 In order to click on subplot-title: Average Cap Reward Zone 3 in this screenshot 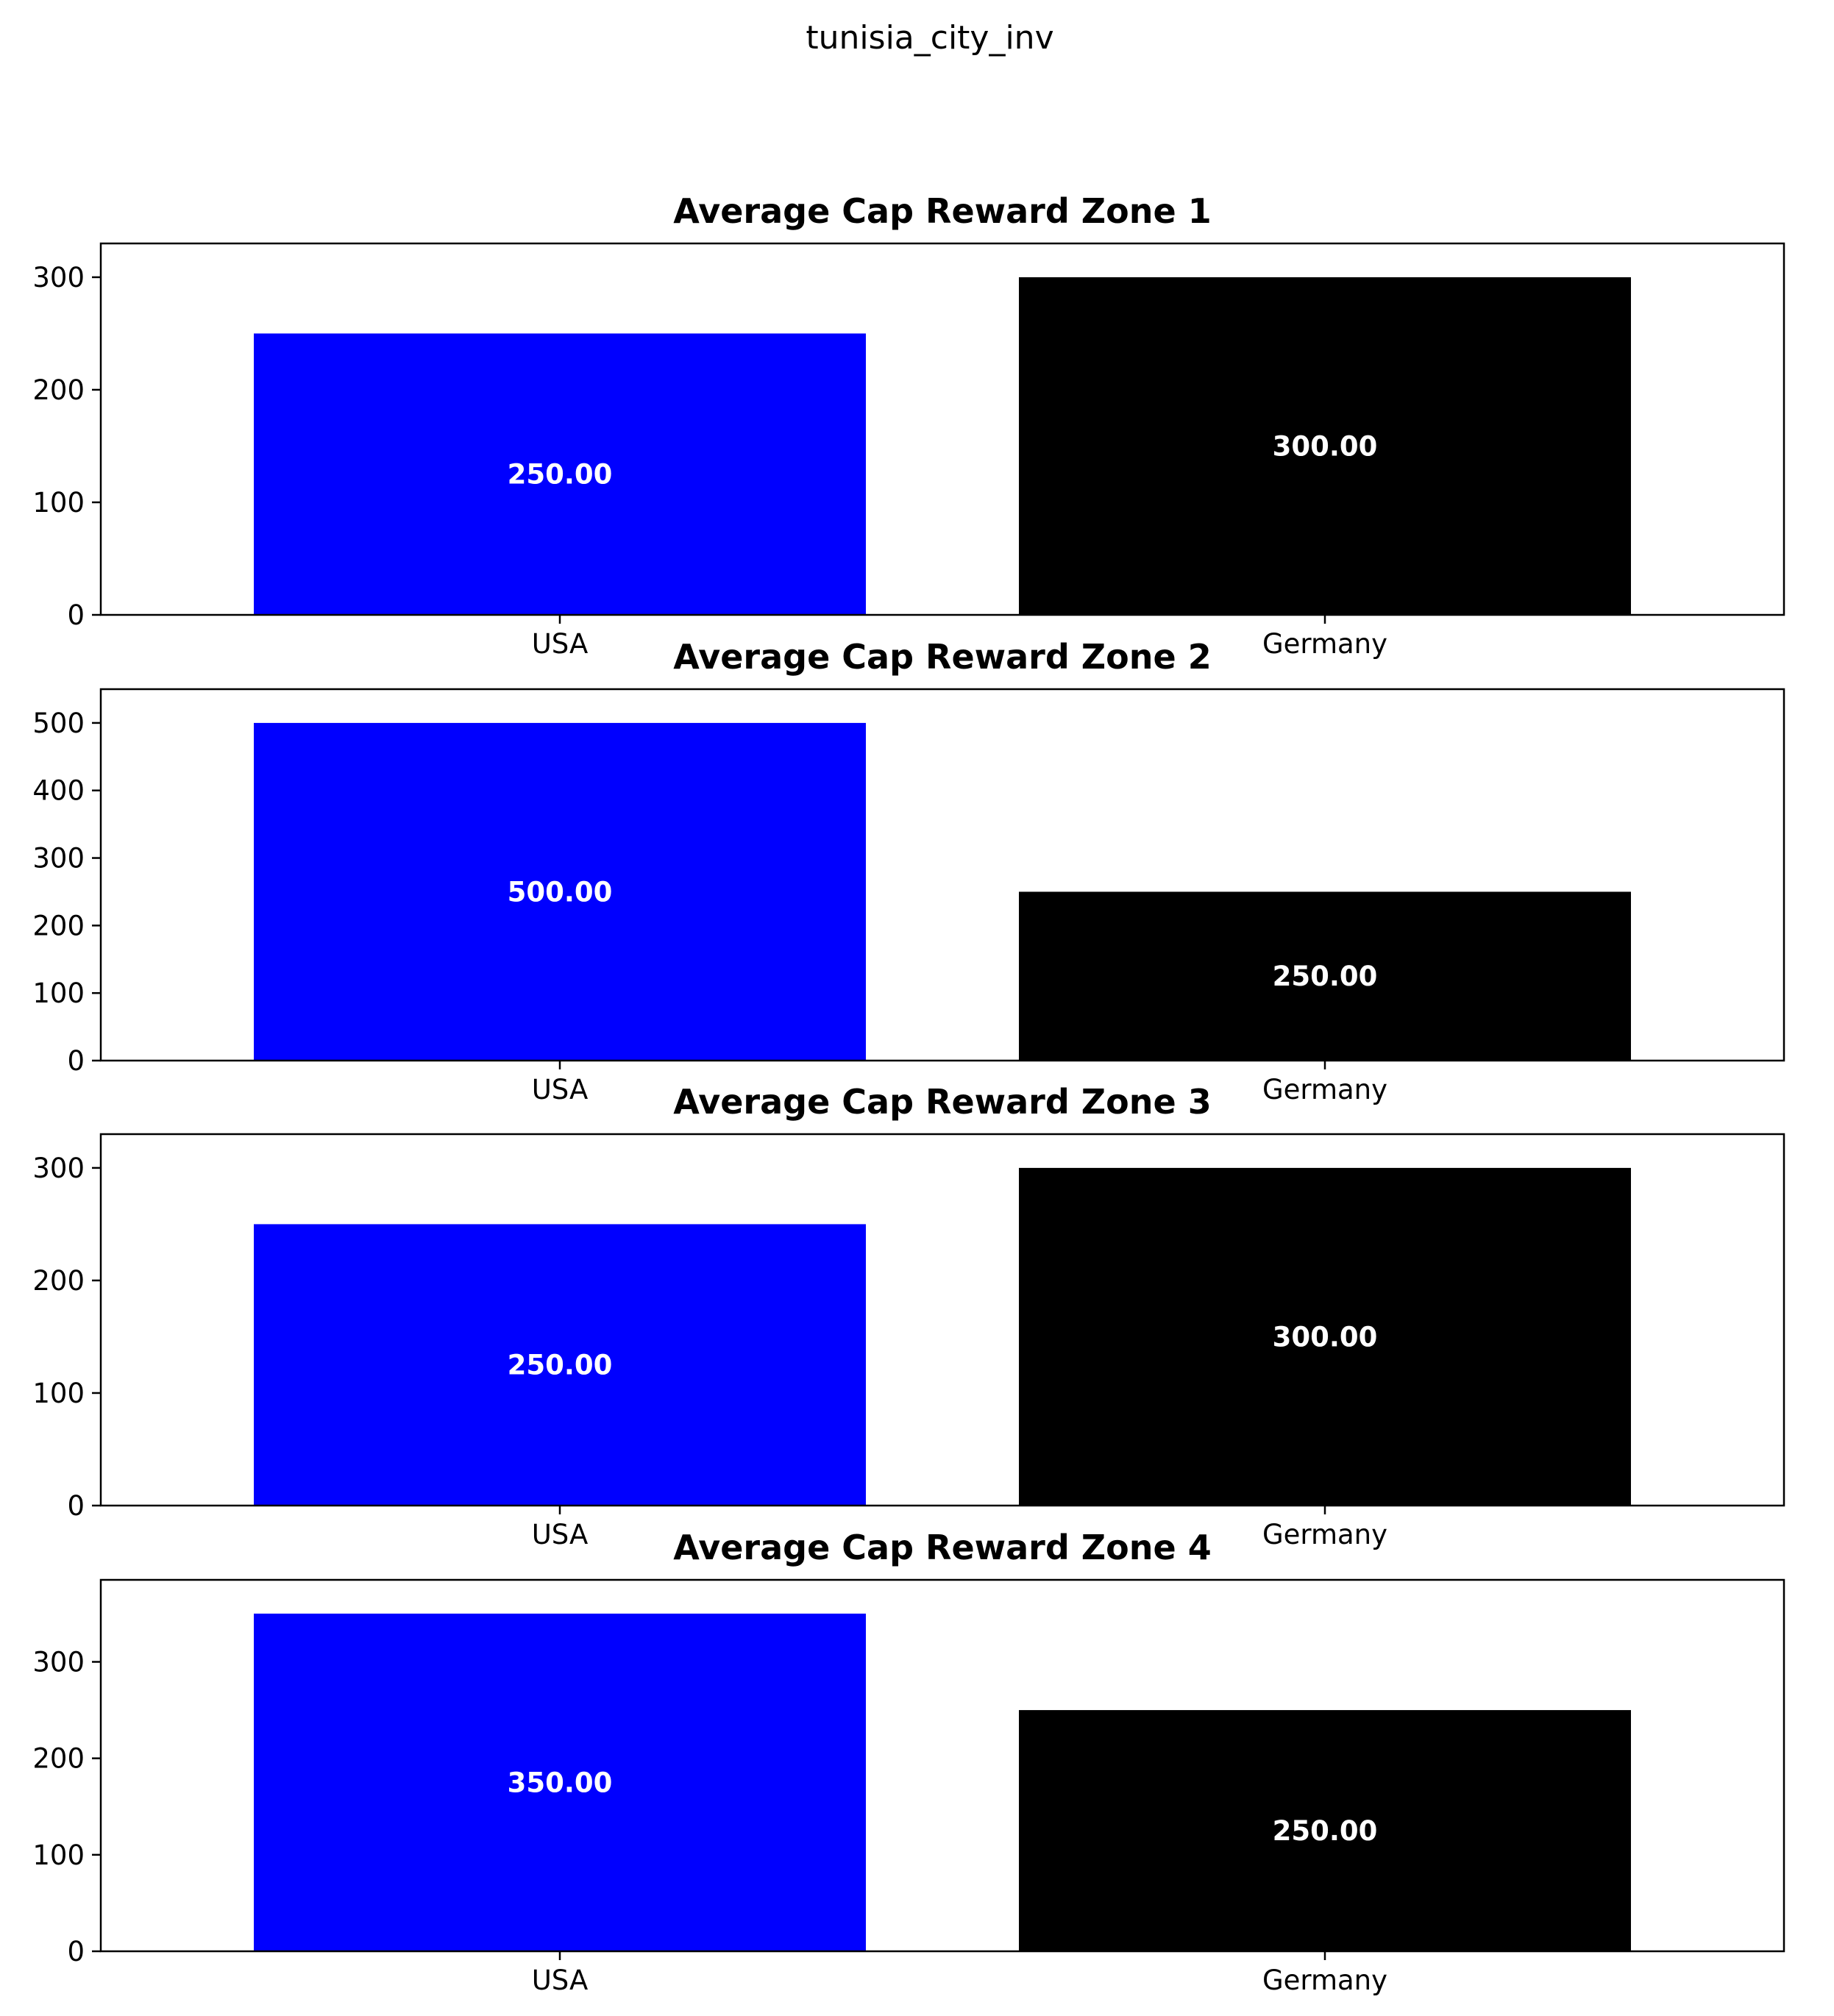, I will do `click(942, 1102)`.